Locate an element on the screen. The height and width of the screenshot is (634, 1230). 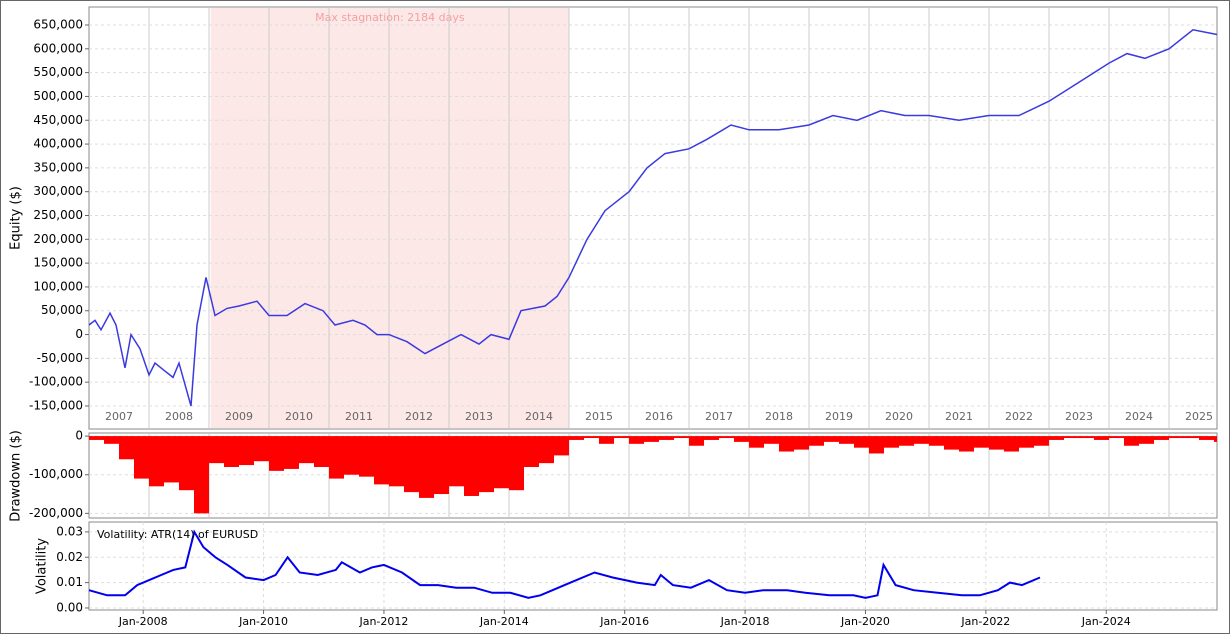
legend: Volatility: ATR(14) of EURUSD is located at coordinates (177, 534).